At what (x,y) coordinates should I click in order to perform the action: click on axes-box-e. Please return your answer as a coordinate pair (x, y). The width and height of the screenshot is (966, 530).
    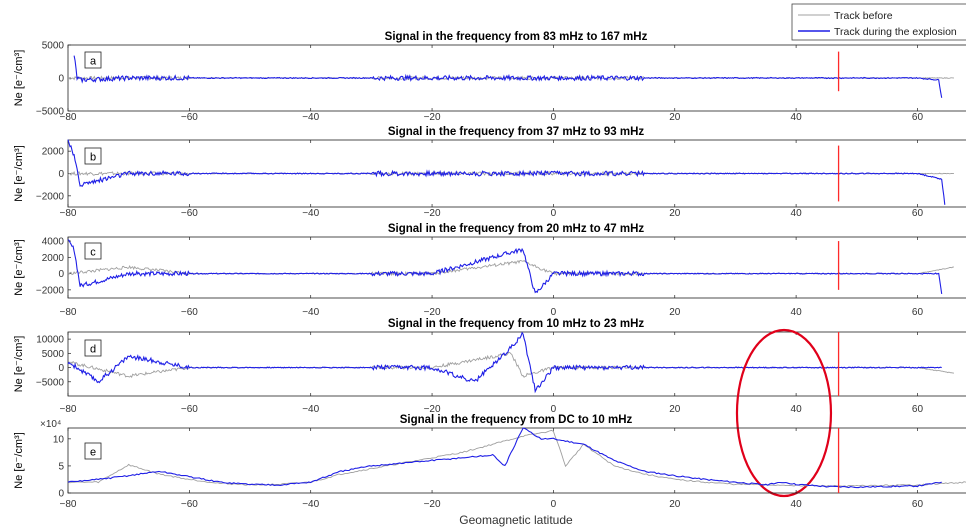
    Looking at the image, I should click on (516, 460).